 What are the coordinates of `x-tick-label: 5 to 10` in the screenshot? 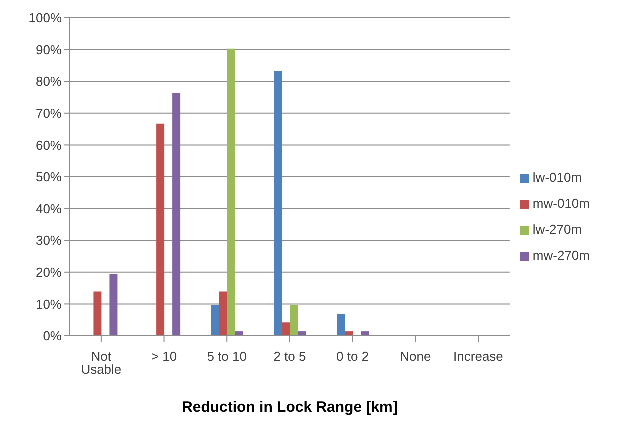 It's located at (227, 356).